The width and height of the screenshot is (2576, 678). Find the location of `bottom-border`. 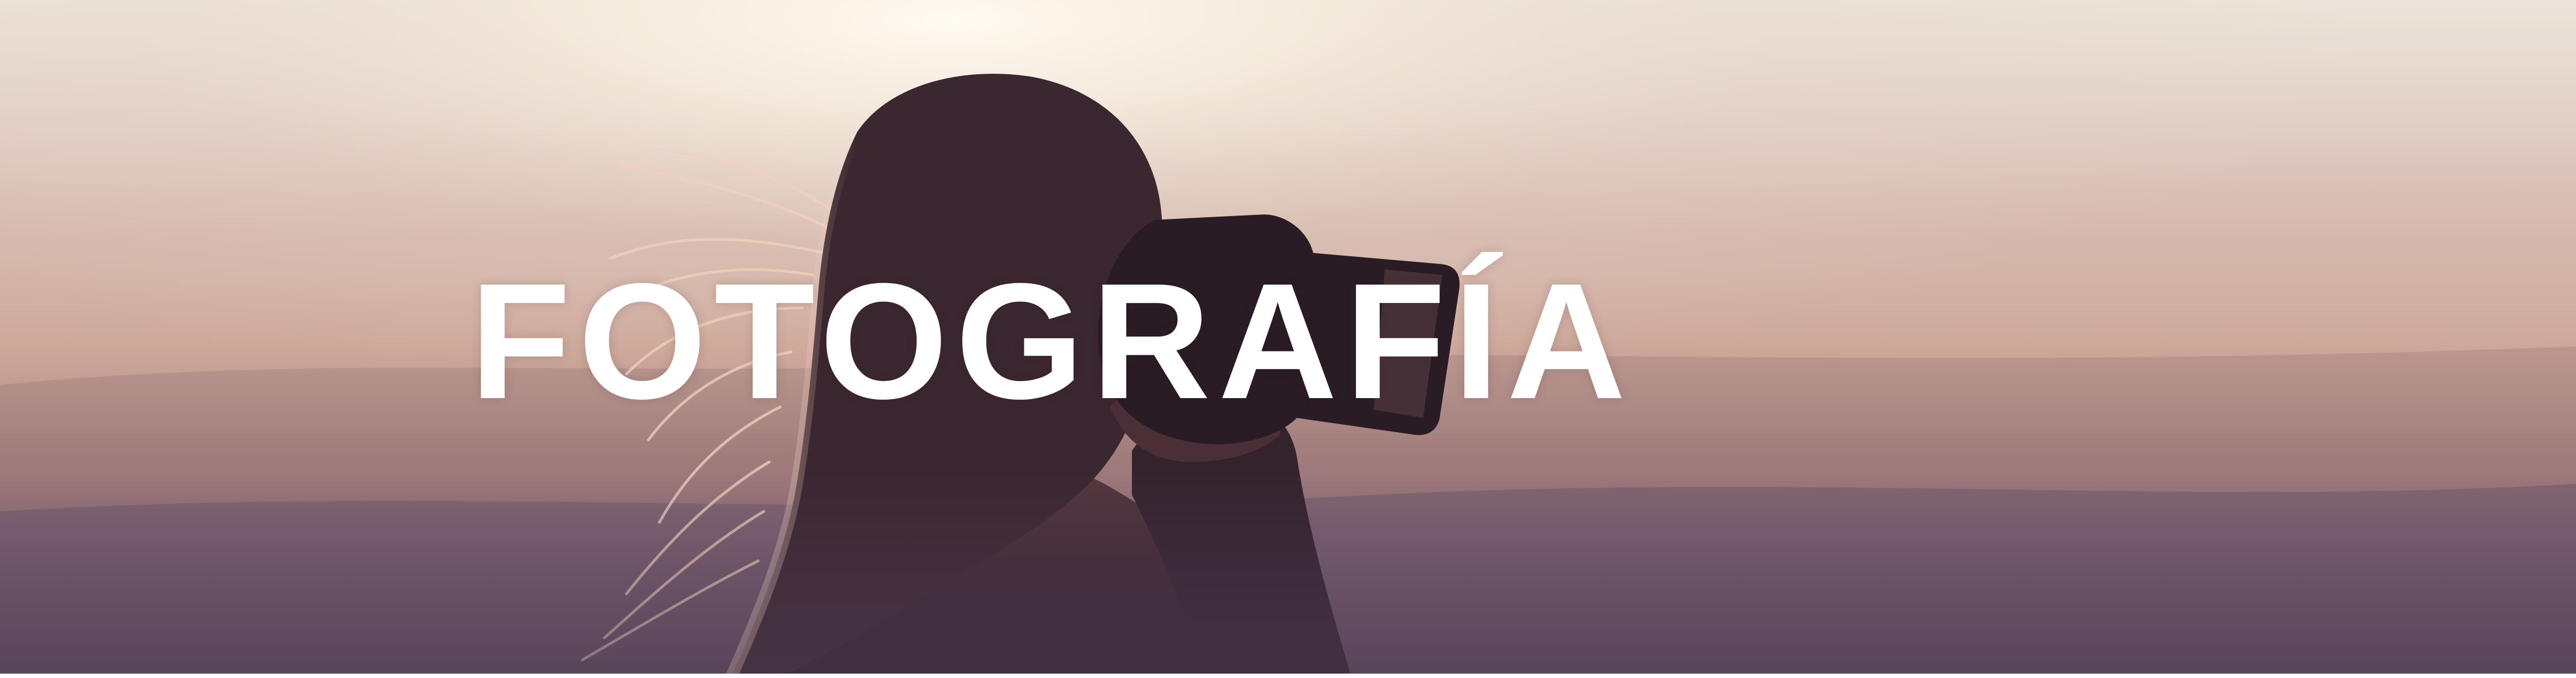

bottom-border is located at coordinates (1288, 676).